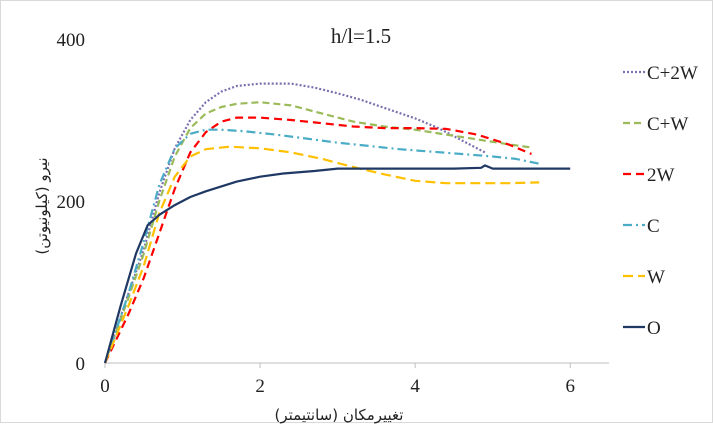 The height and width of the screenshot is (424, 713). I want to click on x-axis-label: تغییرمکان (سانتیمتر), so click(339, 415).